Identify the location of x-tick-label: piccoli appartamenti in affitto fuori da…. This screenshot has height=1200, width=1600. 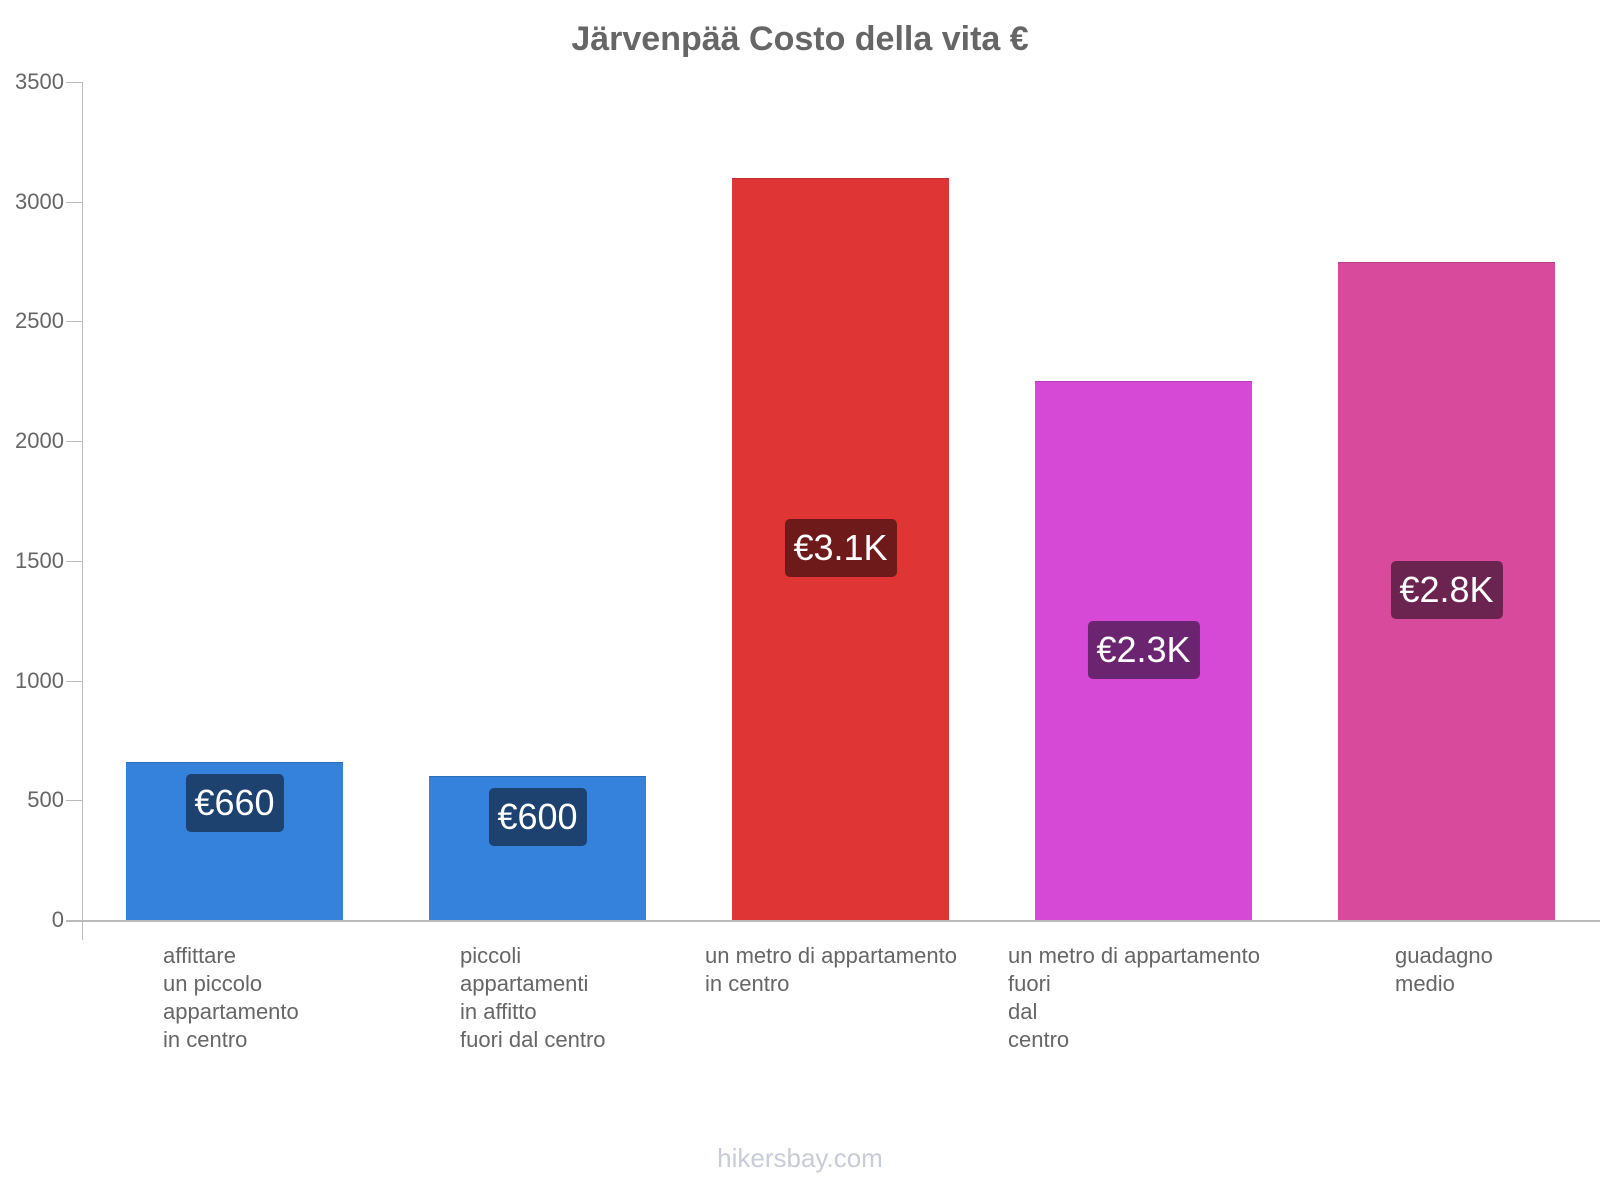
(533, 997).